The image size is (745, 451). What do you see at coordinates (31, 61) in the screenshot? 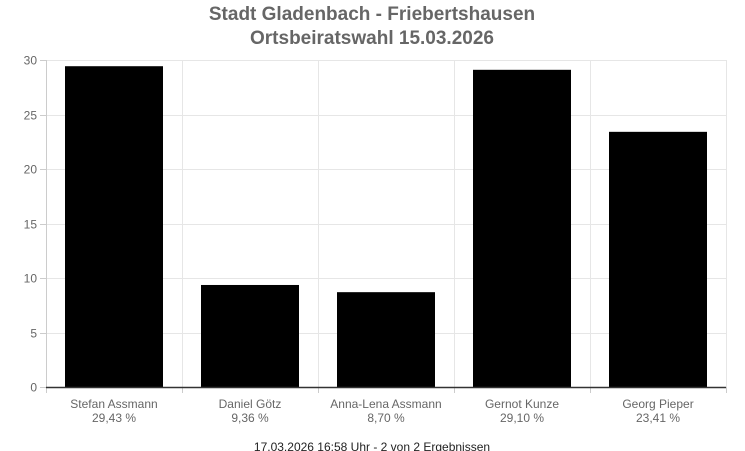
I see `y-tick-label: 30` at bounding box center [31, 61].